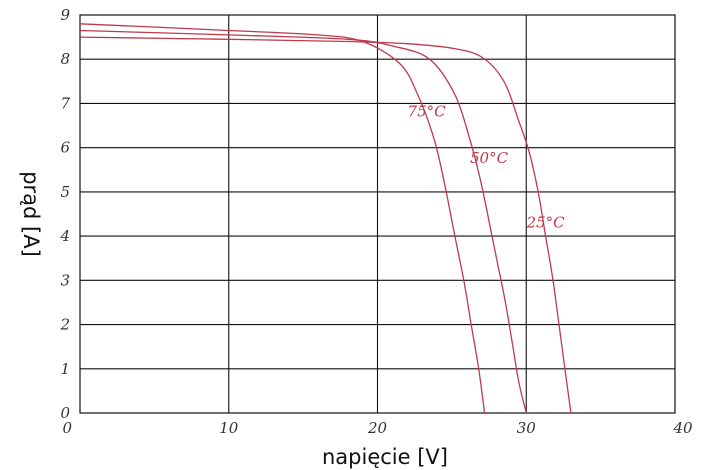  I want to click on y-tick-label-8: 8, so click(65, 59).